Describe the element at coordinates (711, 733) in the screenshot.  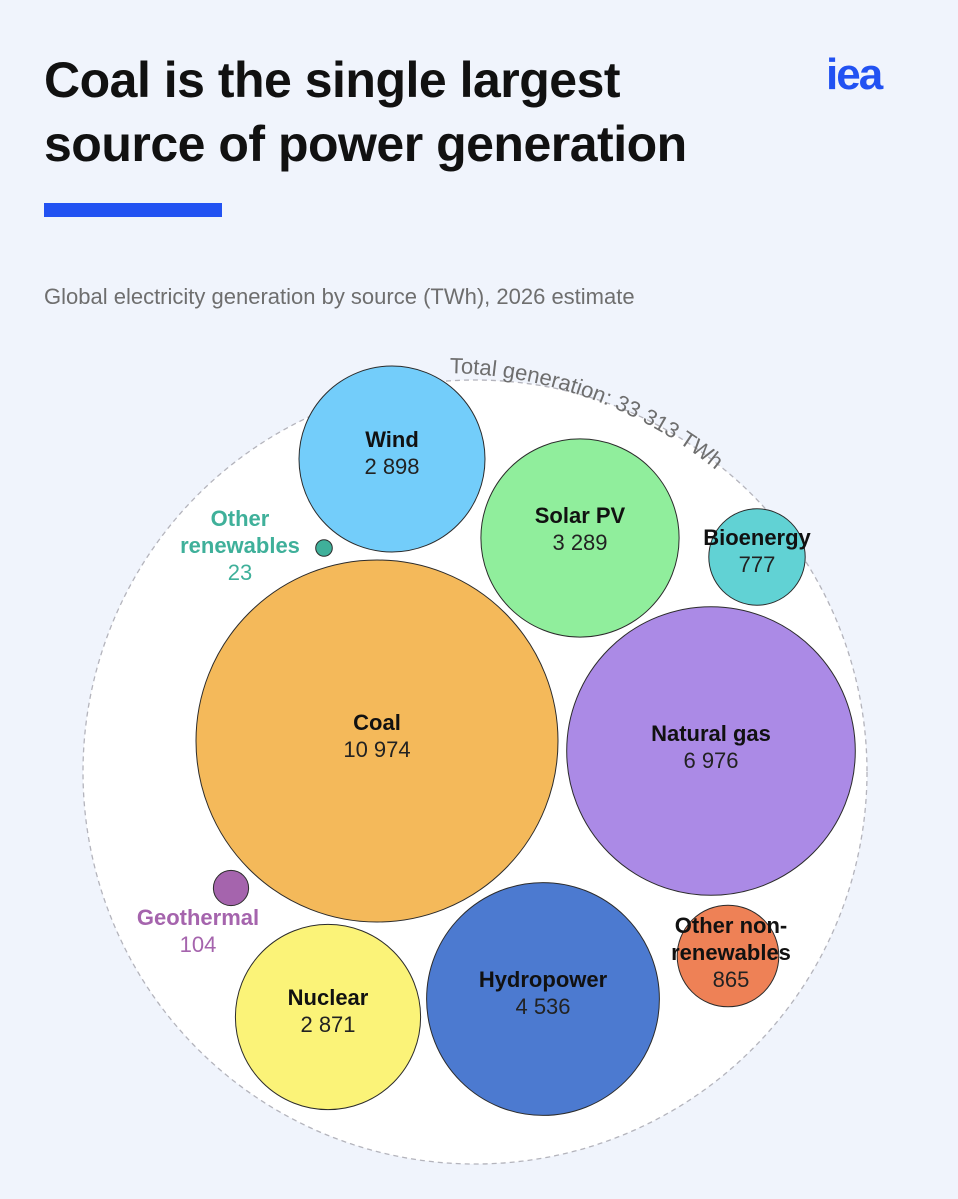
I see `bubble-name-natural-gas: Natural gas` at that location.